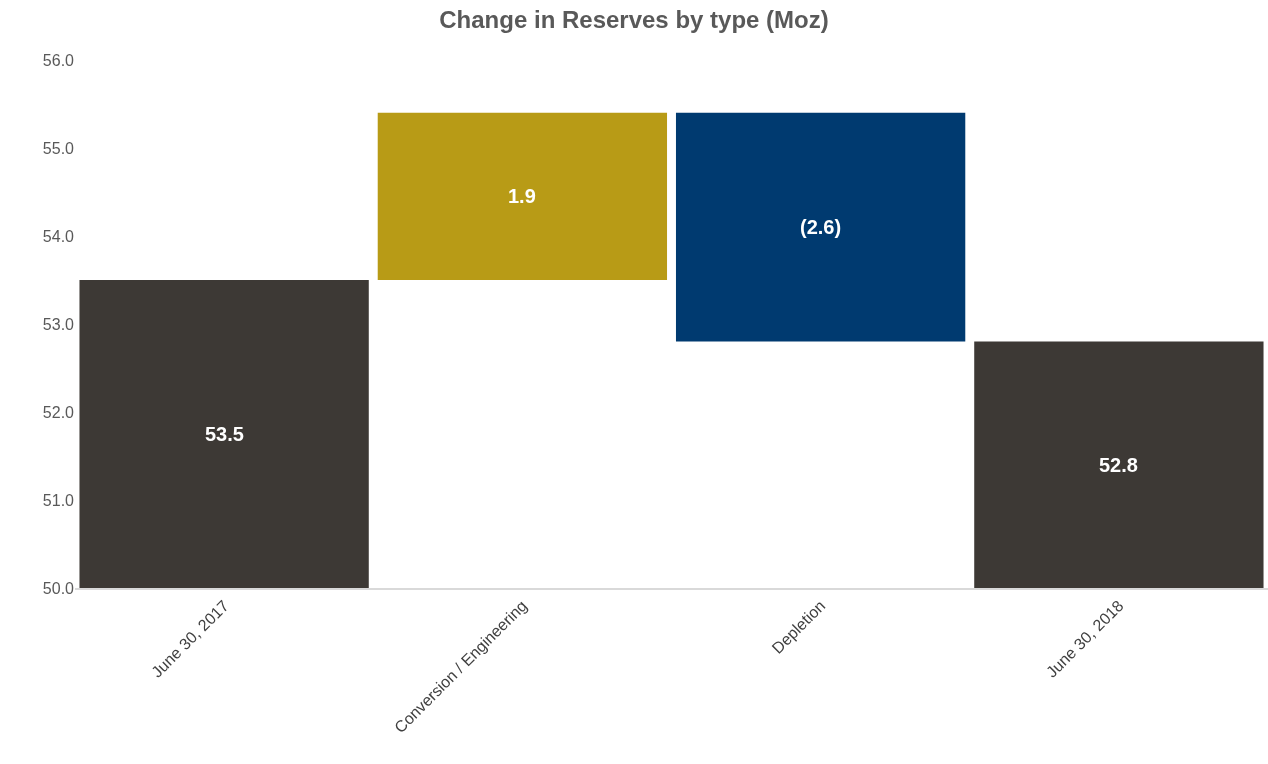 The height and width of the screenshot is (764, 1268). What do you see at coordinates (58, 412) in the screenshot?
I see `y-tick-label: 52.0` at bounding box center [58, 412].